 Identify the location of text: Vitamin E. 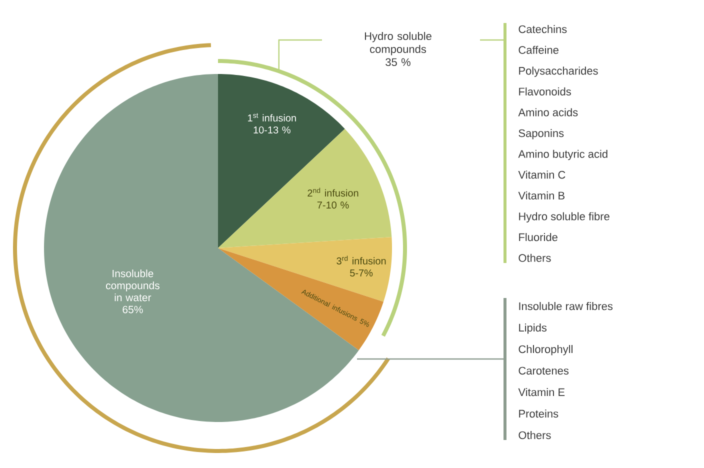
(541, 392).